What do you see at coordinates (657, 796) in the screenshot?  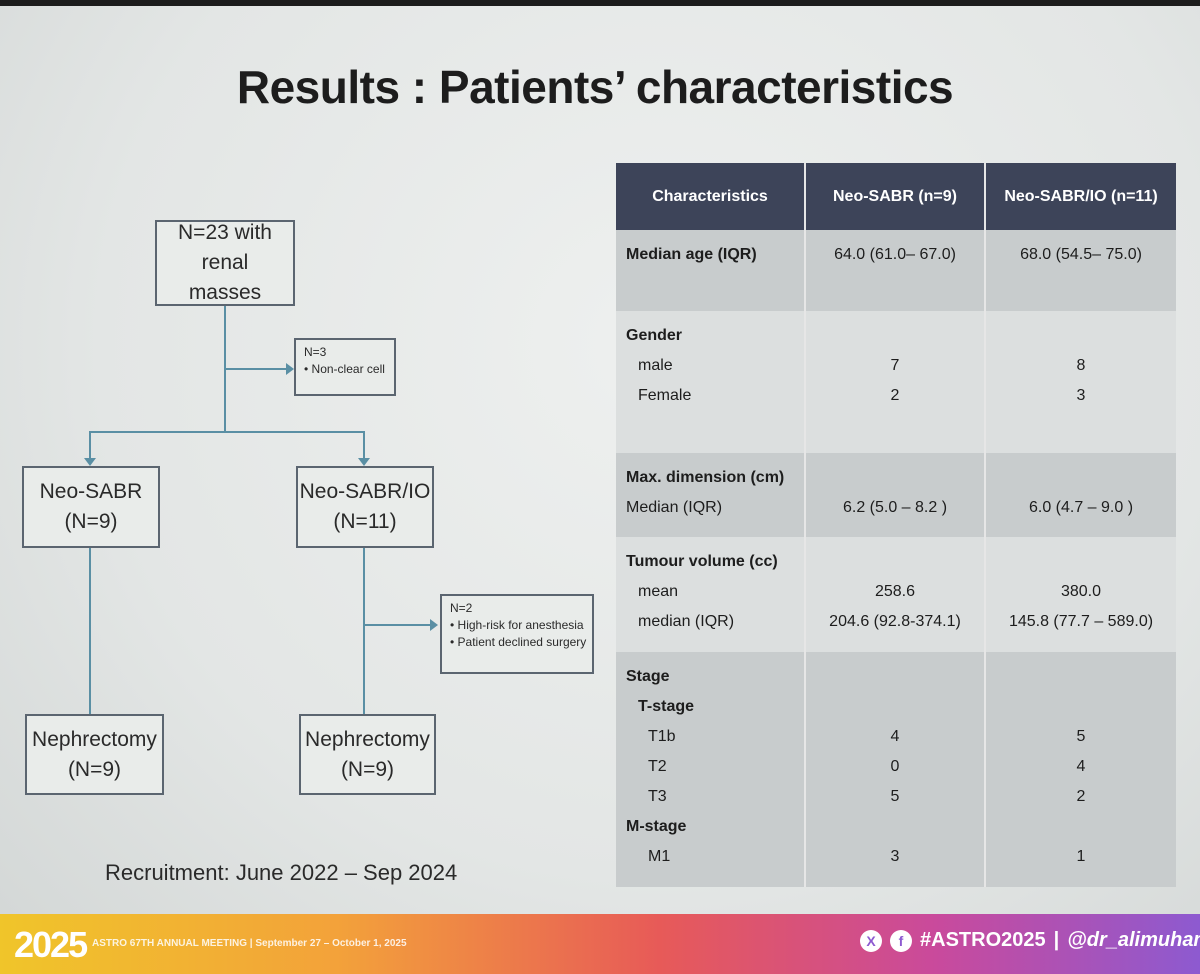 I see `row-sublabel: T3` at bounding box center [657, 796].